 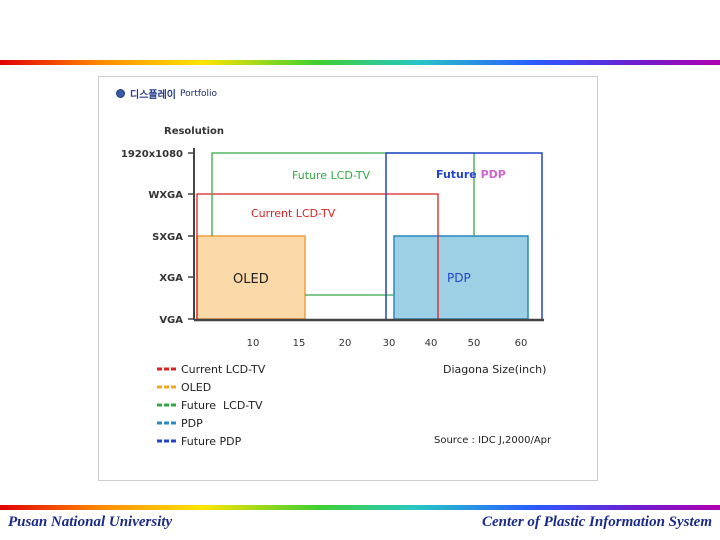 What do you see at coordinates (293, 213) in the screenshot?
I see `current-lcd-tv-label: Current LCD-TV` at bounding box center [293, 213].